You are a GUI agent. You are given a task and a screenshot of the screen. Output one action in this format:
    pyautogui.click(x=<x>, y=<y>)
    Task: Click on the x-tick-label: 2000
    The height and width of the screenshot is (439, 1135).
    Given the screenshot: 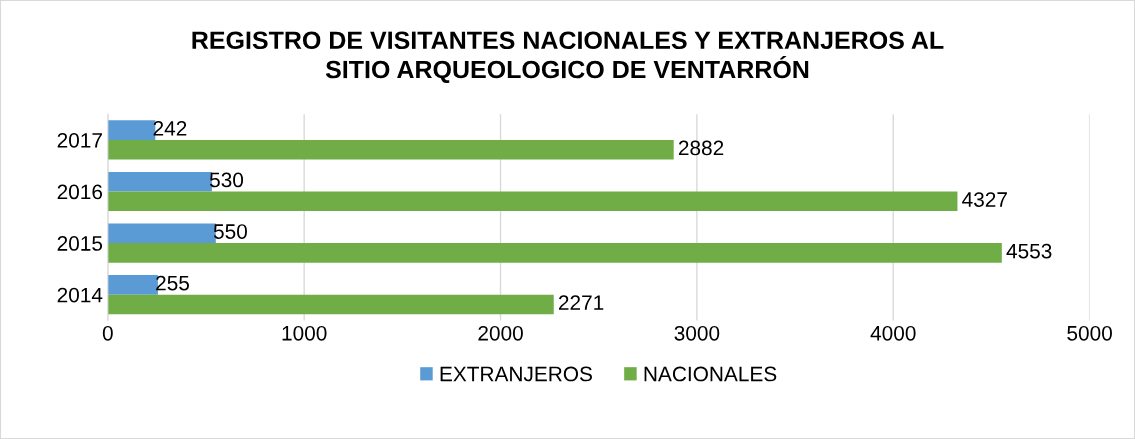 What is the action you would take?
    pyautogui.click(x=500, y=333)
    